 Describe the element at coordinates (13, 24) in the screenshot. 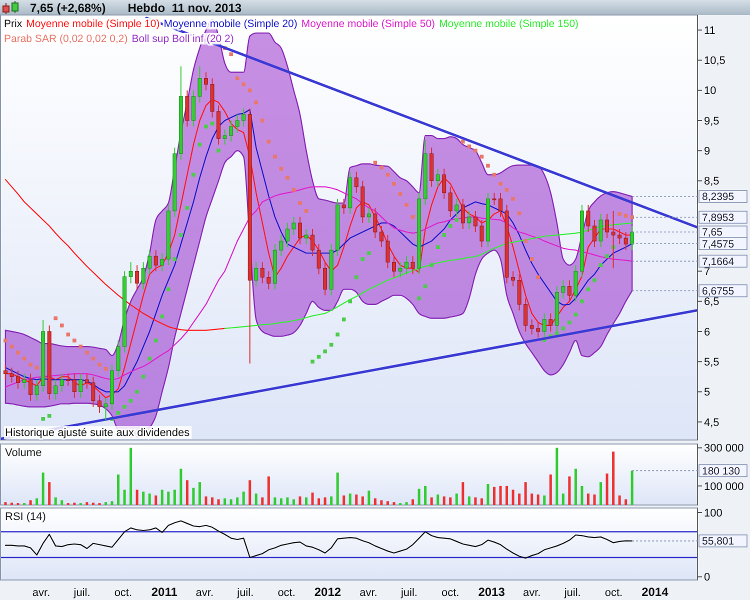

I see `legend-title: Prix` at that location.